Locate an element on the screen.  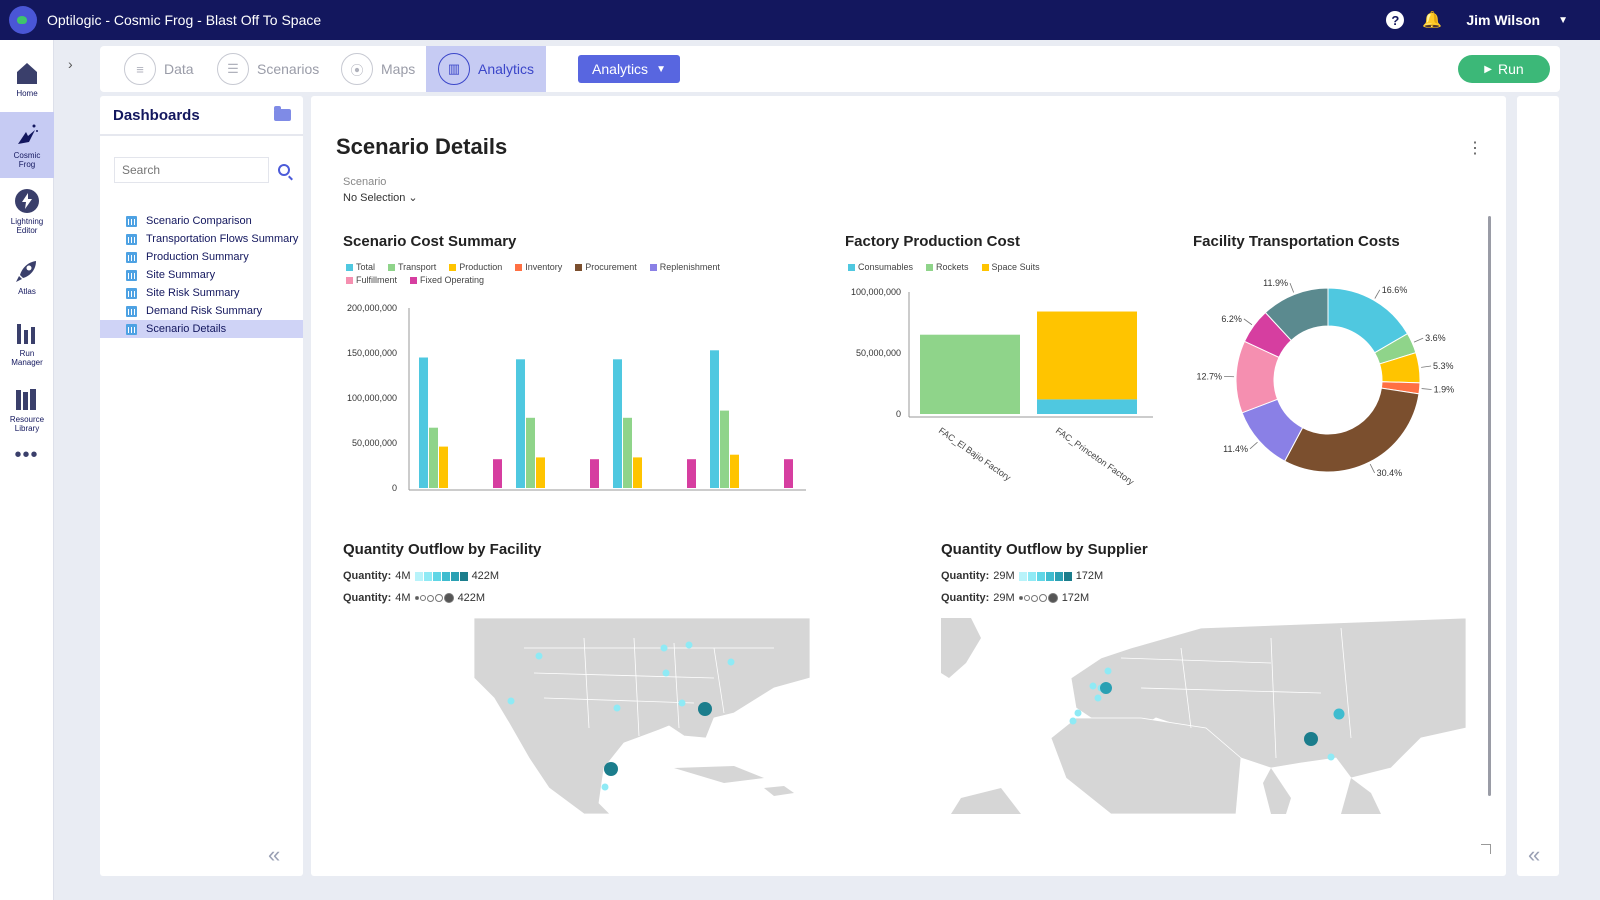
dashboard-item: Production Summary is located at coordinates (201, 257).